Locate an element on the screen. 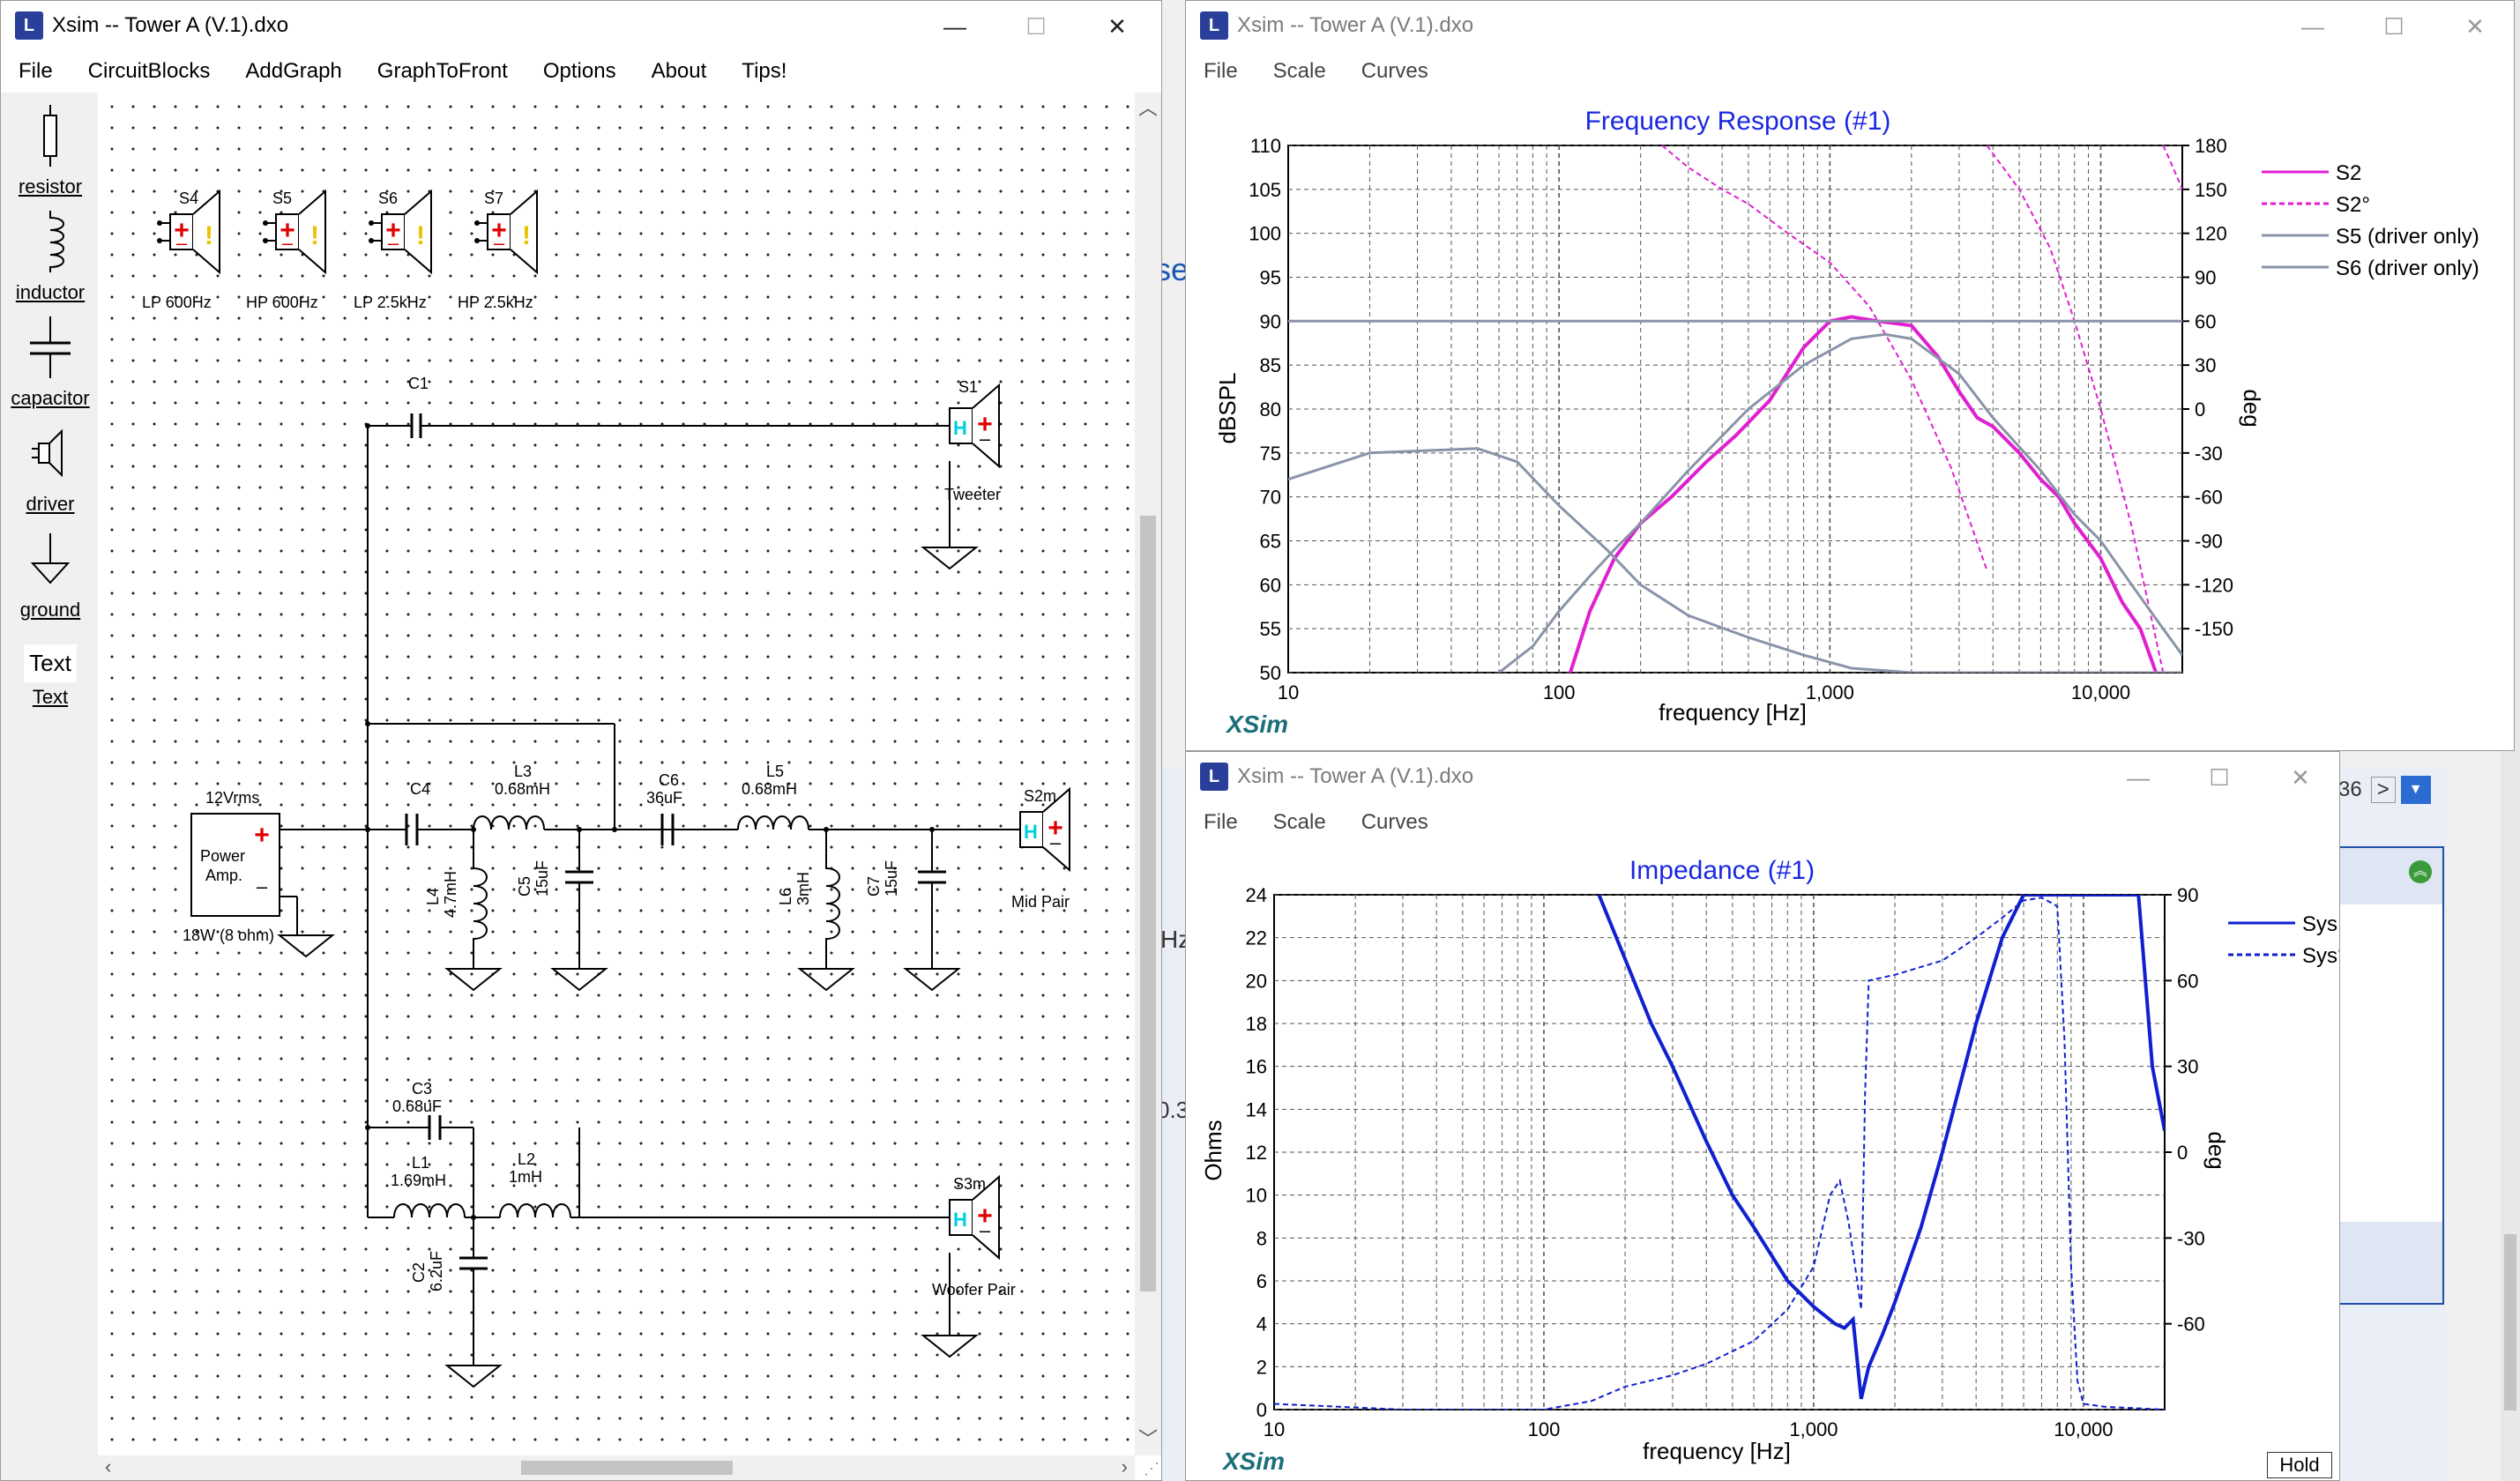 This screenshot has height=1481, width=2520. scroll-up-arrow: ︿ is located at coordinates (1147, 108).